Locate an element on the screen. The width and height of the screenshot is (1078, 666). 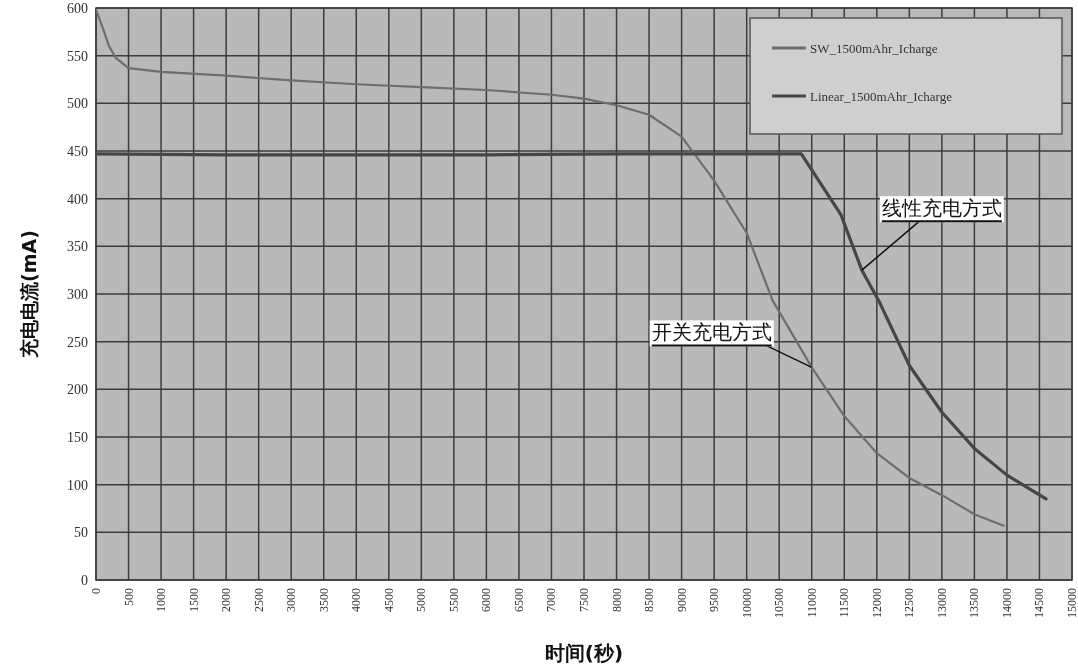
x-tick-label: 3000 is located at coordinates (291, 600).